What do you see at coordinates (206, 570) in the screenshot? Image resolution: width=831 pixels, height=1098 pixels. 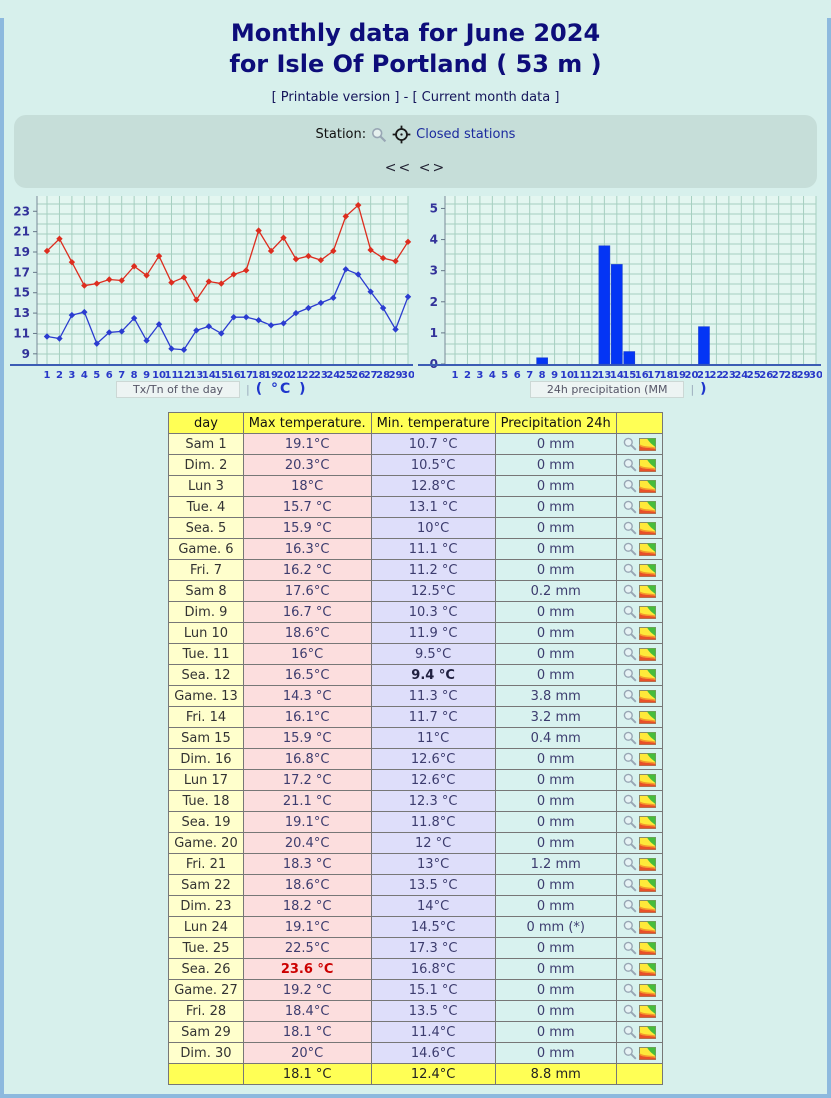 I see `day-cell: Fri. 7` at bounding box center [206, 570].